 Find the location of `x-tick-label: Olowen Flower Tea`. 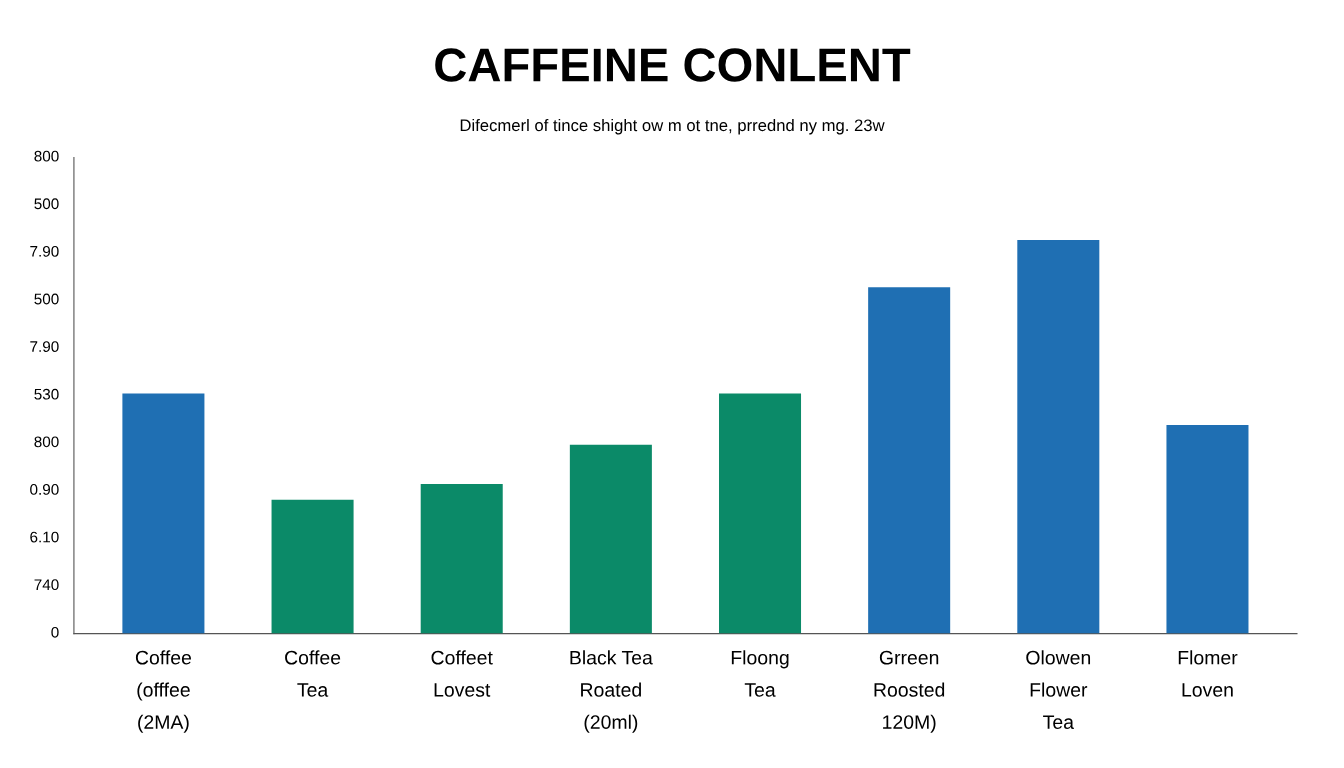

x-tick-label: Olowen Flower Tea is located at coordinates (1058, 689).